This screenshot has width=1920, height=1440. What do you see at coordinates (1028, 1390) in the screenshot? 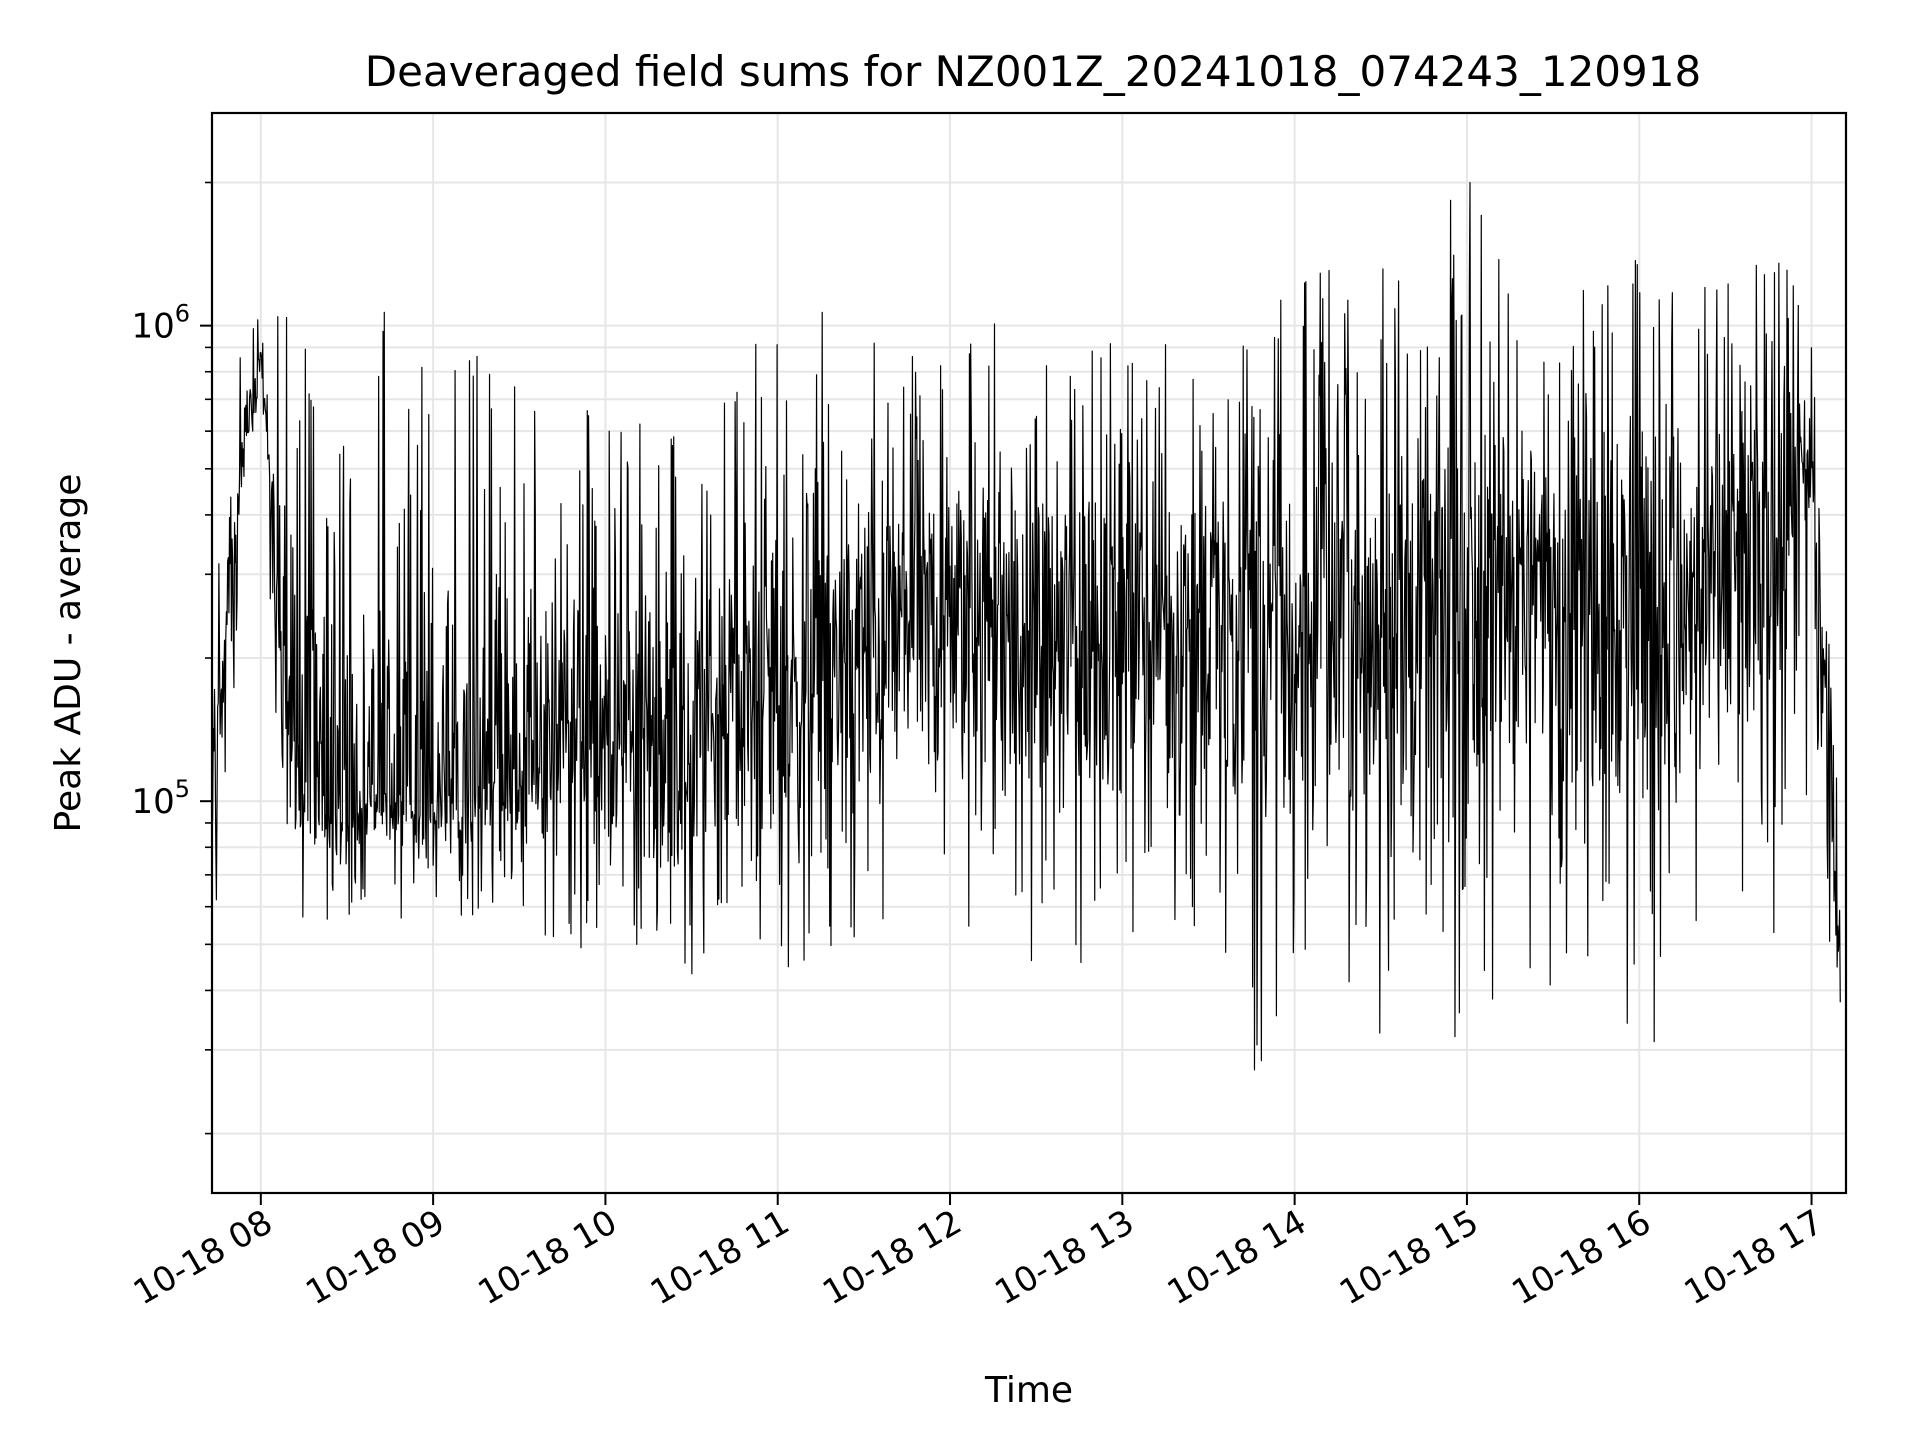
I see `x-axis-label: Time` at bounding box center [1028, 1390].